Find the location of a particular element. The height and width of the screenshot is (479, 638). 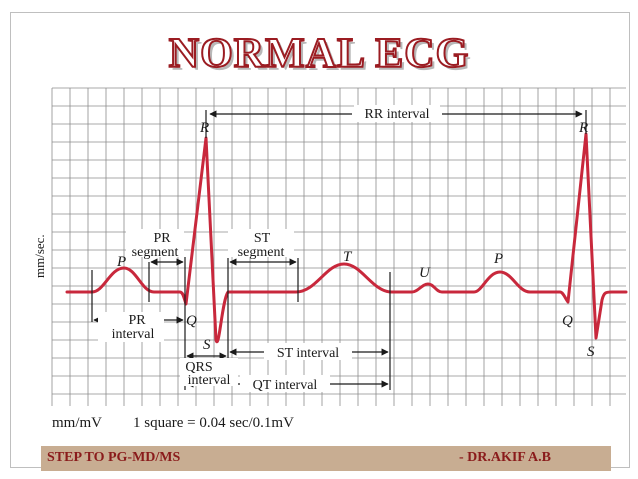

st-segment-label-line2: segment is located at coordinates (261, 252).